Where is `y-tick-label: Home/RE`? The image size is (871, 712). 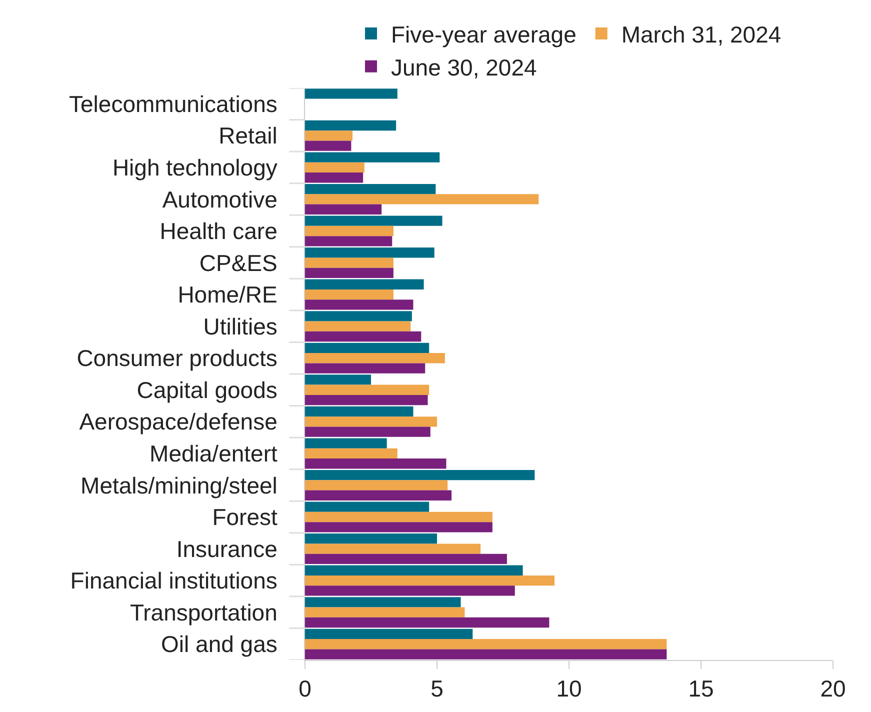
y-tick-label: Home/RE is located at coordinates (228, 295).